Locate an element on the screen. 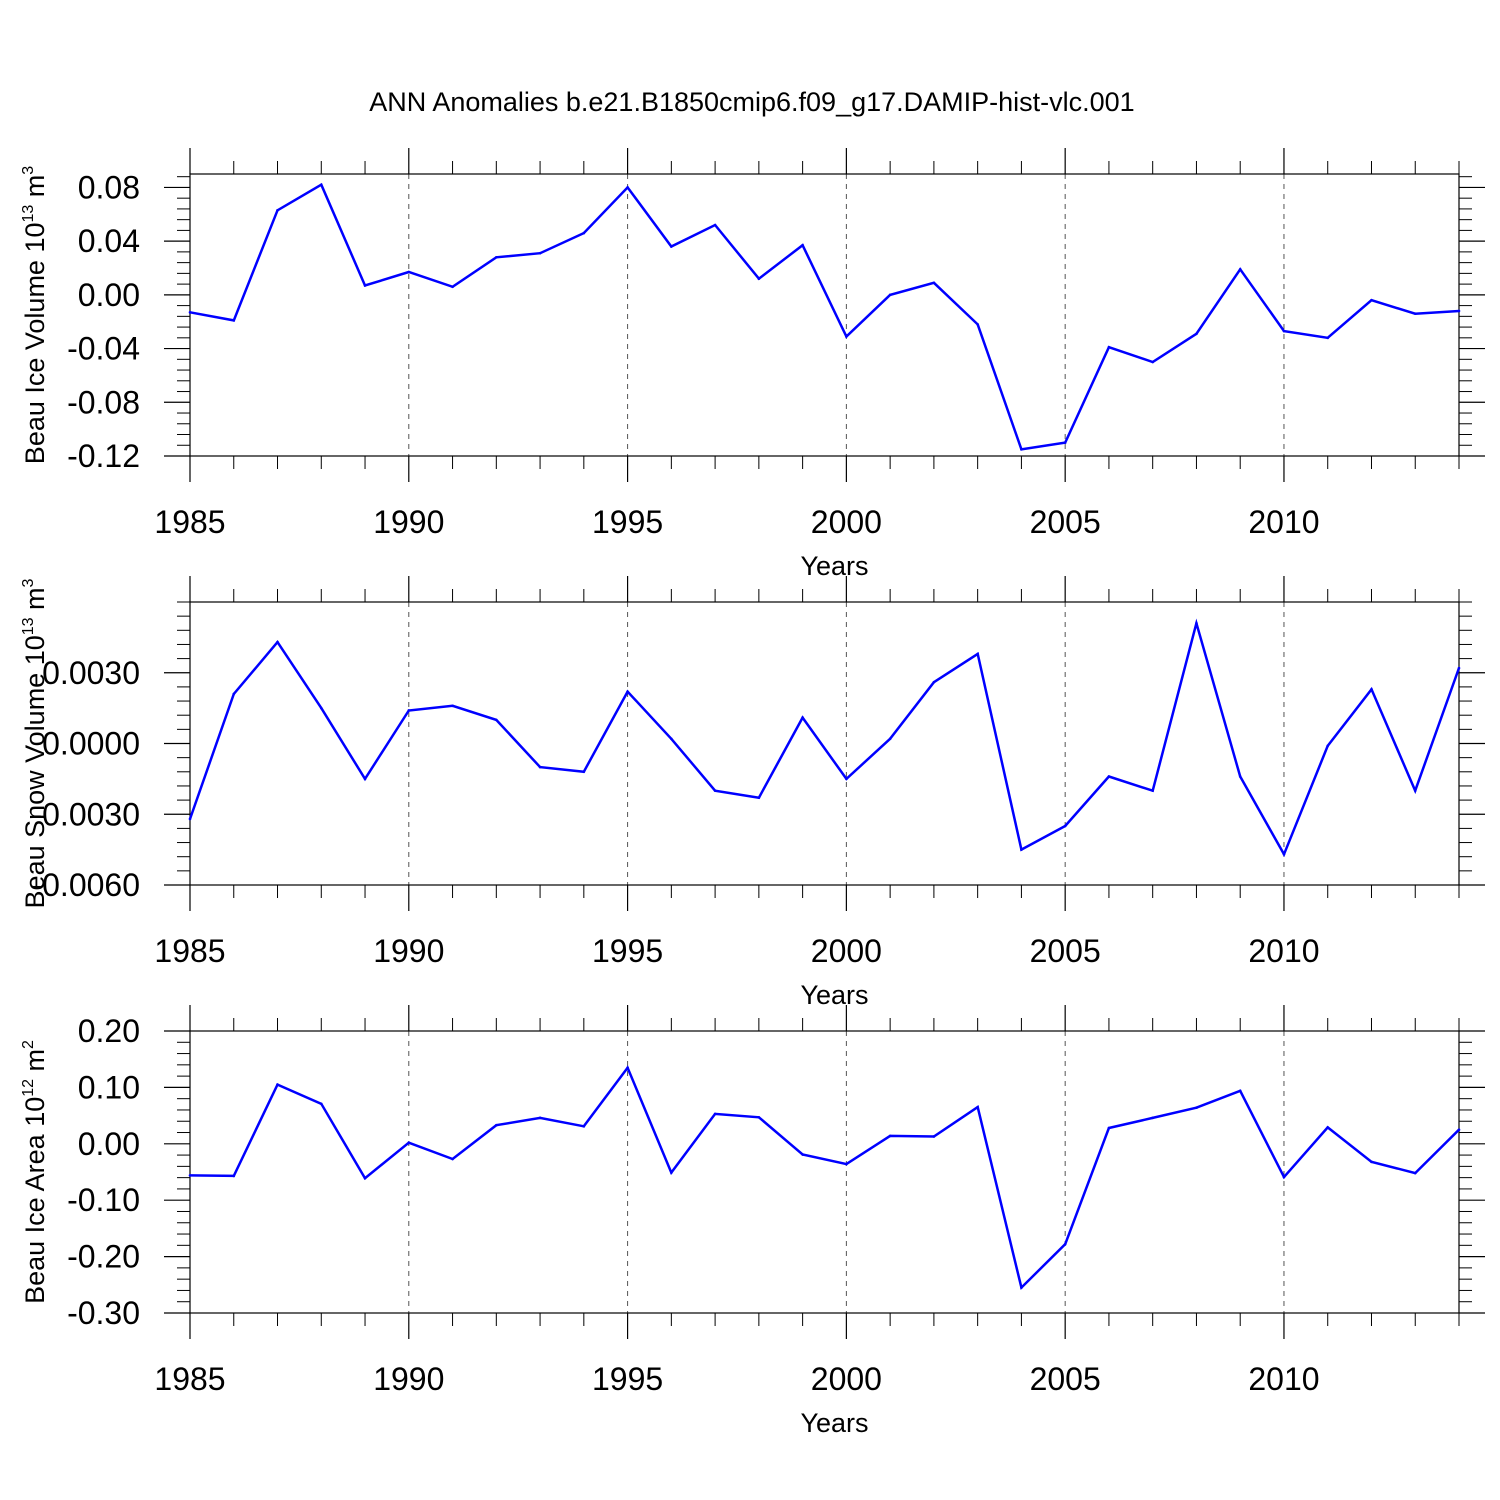  y-tick-label: -0.0030 is located at coordinates (85, 814).